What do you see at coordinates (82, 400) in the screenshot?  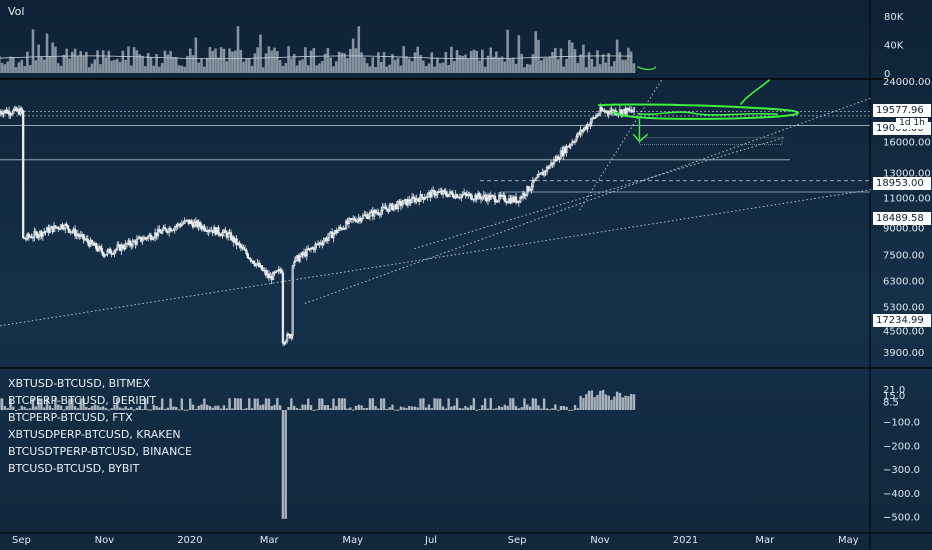 I see `legend-line: BTCPERP-BTCUSD, DERIBIT` at bounding box center [82, 400].